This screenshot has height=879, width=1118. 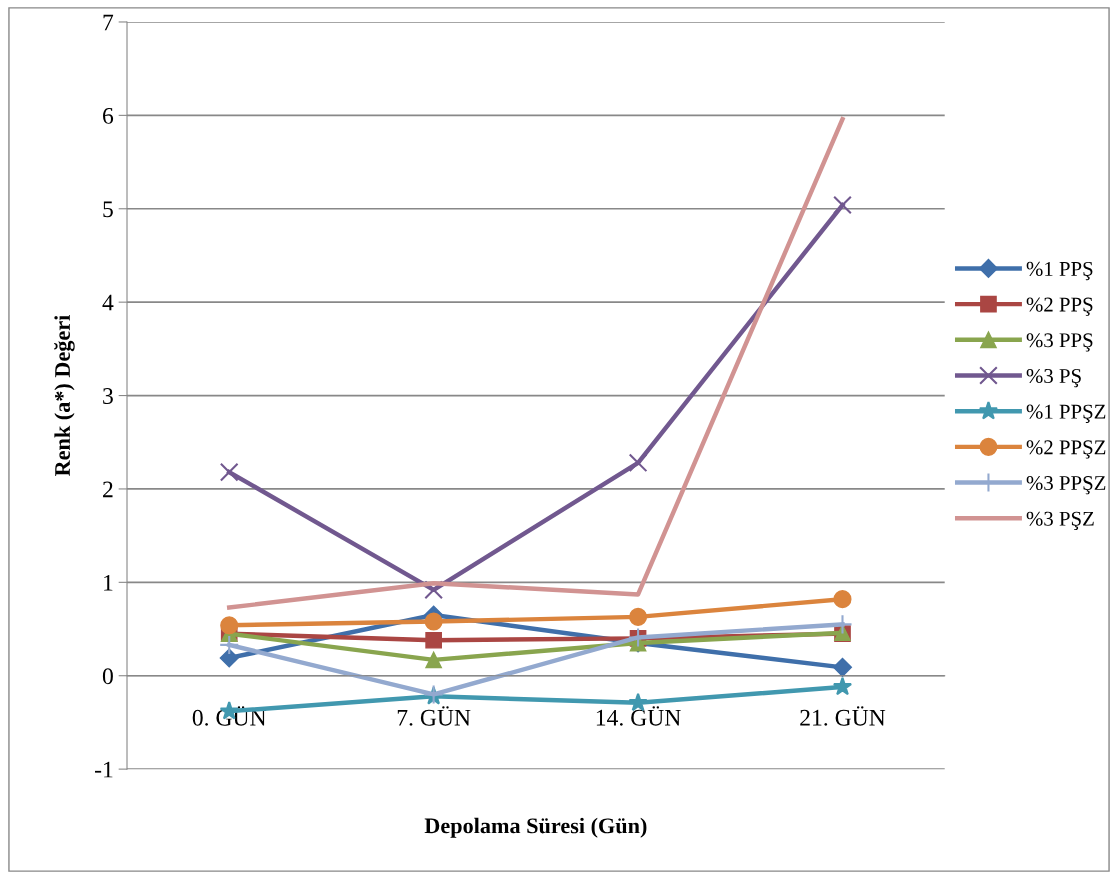 What do you see at coordinates (1059, 271) in the screenshot?
I see `legend-label: %1 PPŞ` at bounding box center [1059, 271].